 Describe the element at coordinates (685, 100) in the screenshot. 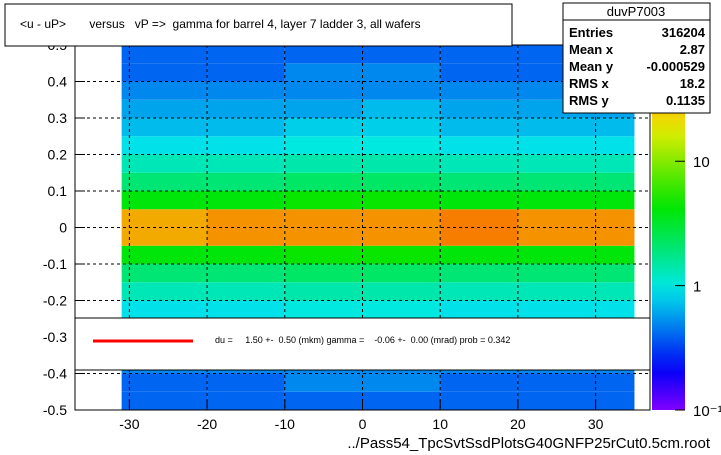

I see `stats-value: 0.1135` at that location.